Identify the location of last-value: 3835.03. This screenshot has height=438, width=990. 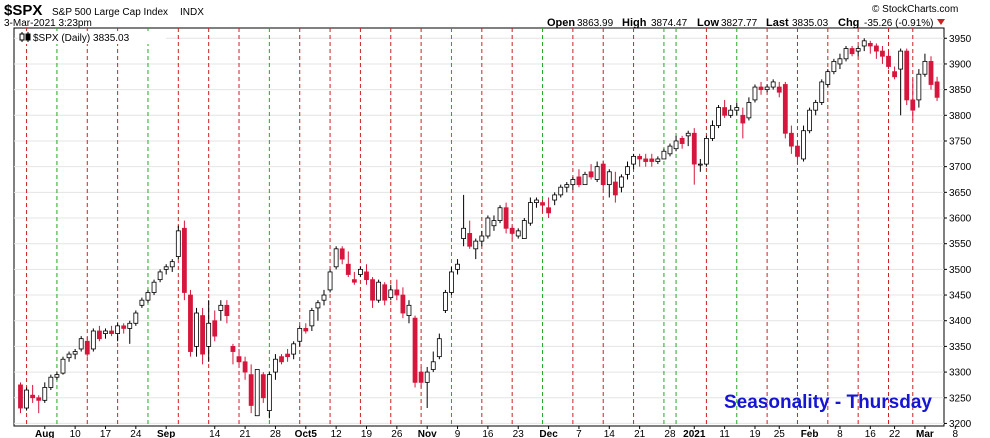
(810, 23).